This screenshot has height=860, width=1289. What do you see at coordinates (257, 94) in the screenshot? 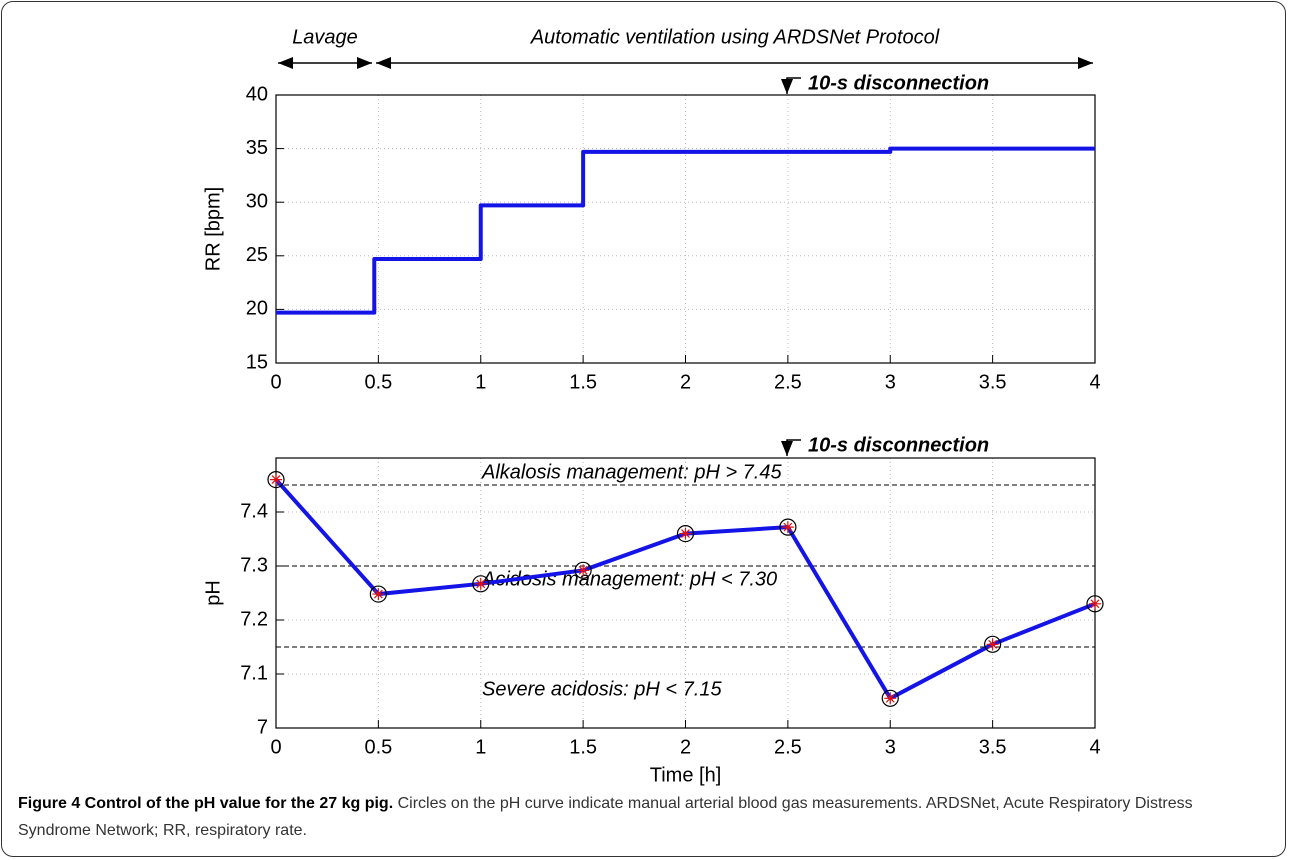
I see `y-tick-label: 40` at bounding box center [257, 94].